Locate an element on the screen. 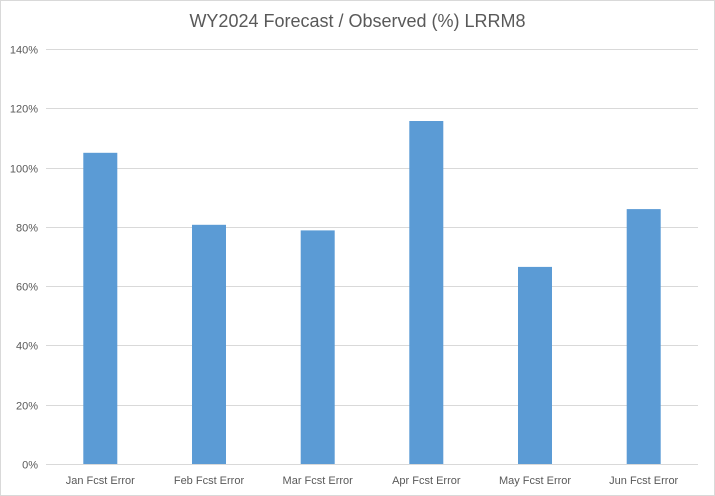 The width and height of the screenshot is (715, 496). y-tick-label: 140% is located at coordinates (24, 51).